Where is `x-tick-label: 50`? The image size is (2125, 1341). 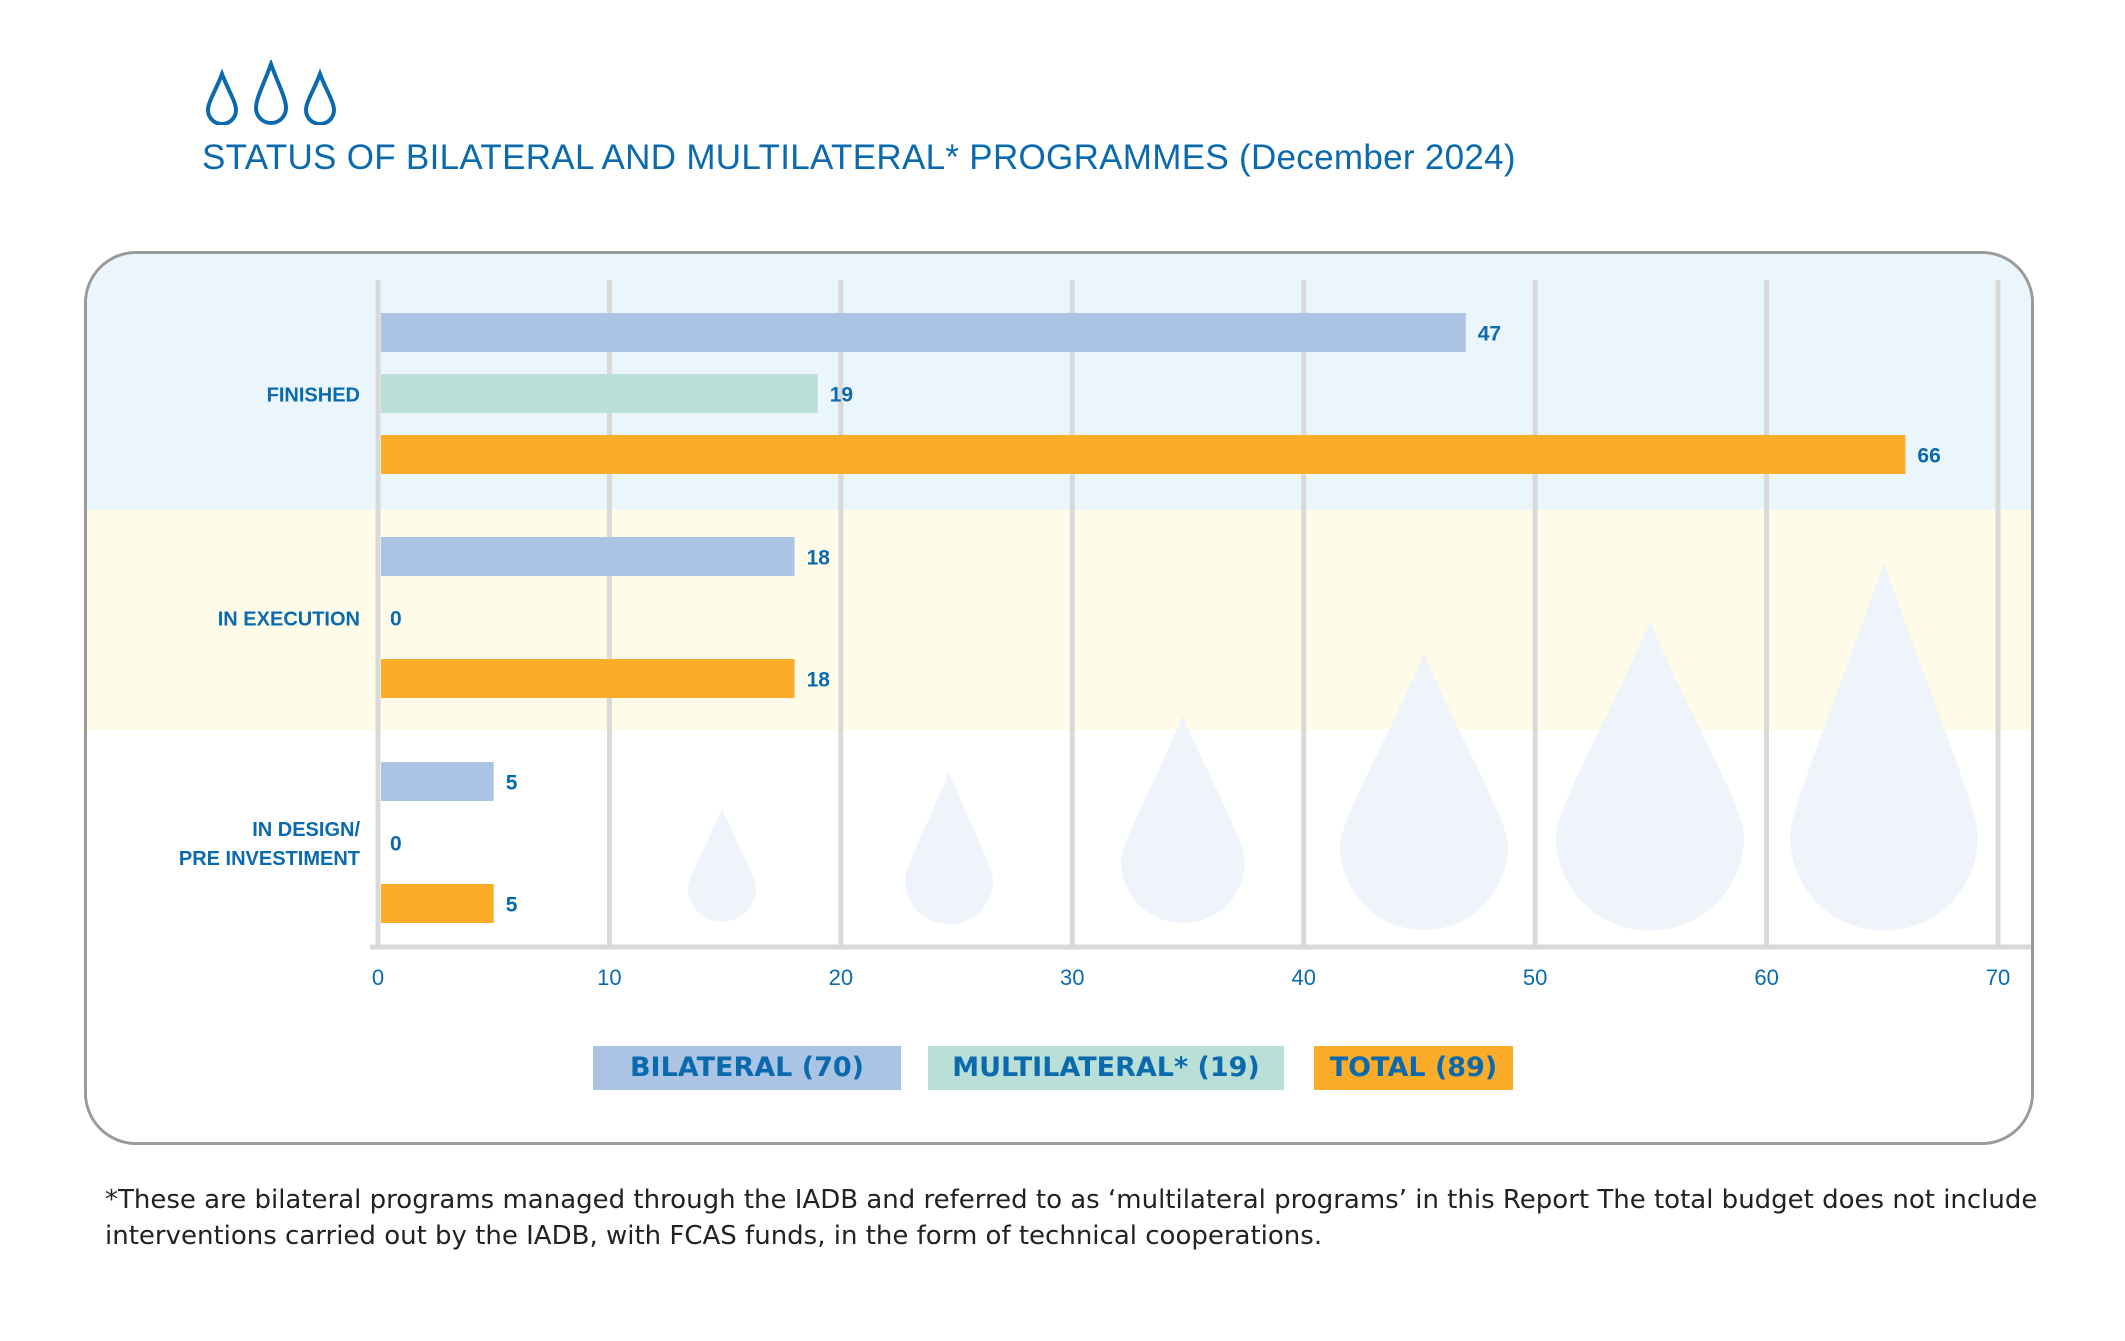 x-tick-label: 50 is located at coordinates (1535, 977).